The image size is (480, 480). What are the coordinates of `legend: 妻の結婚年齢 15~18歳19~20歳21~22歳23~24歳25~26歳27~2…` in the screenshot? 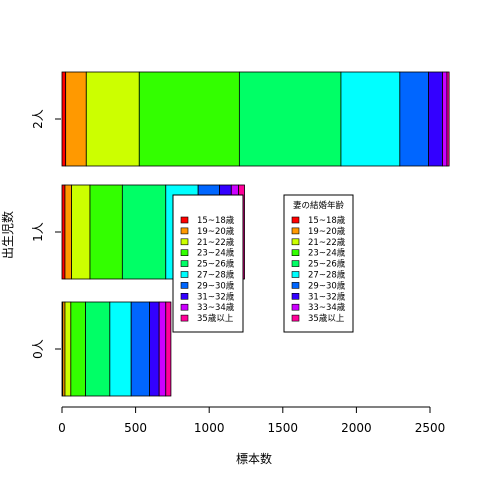 It's located at (318, 263).